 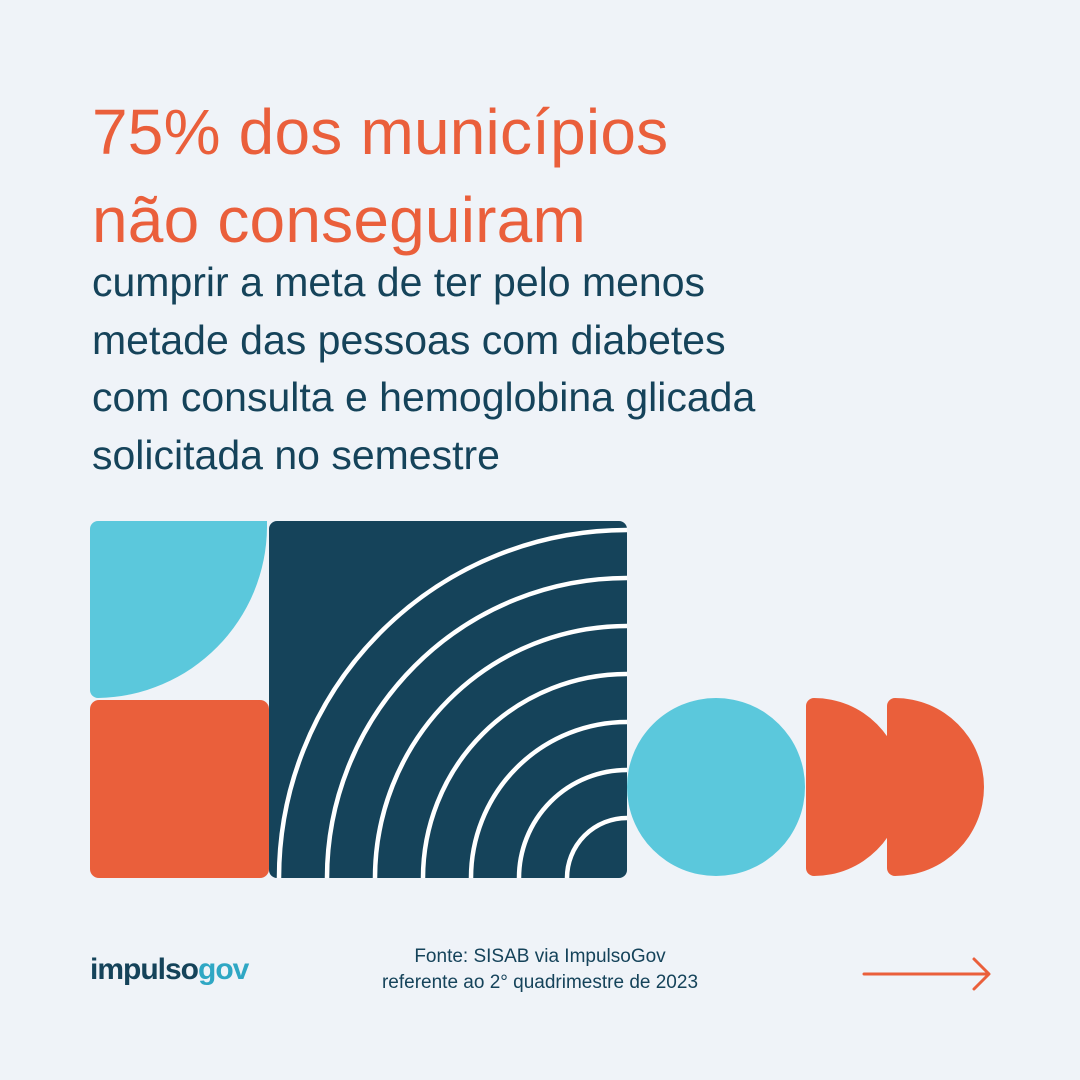 What do you see at coordinates (296, 454) in the screenshot?
I see `body-line-4: solicitada no semestre` at bounding box center [296, 454].